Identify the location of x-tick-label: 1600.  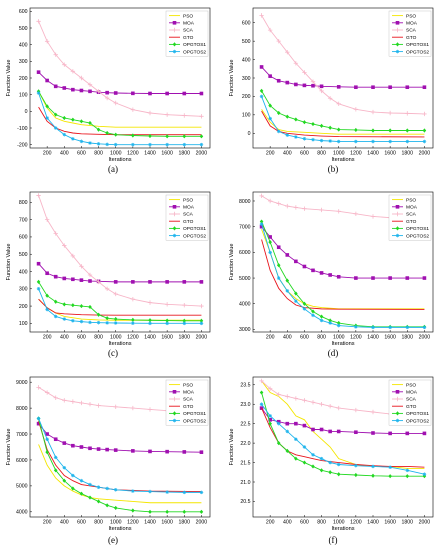
(390, 523).